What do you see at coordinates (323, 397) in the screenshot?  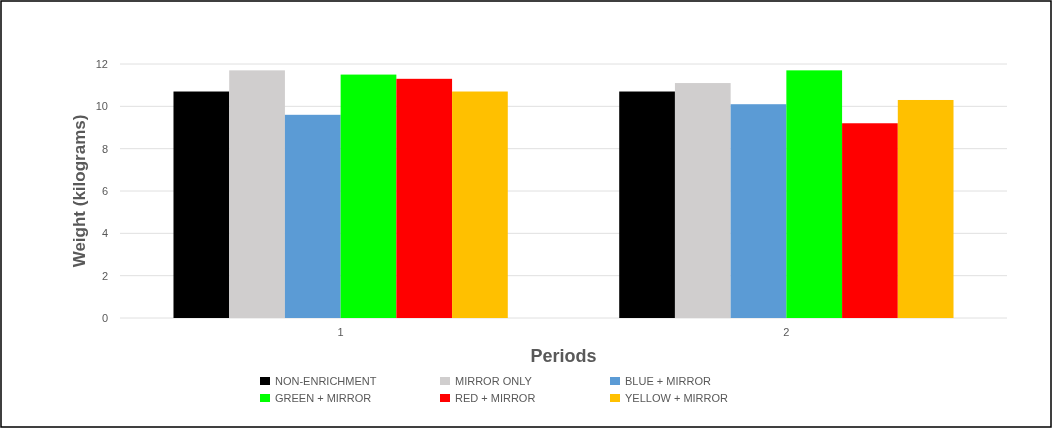 I see `legend-label: GREEN + MIRROR` at bounding box center [323, 397].